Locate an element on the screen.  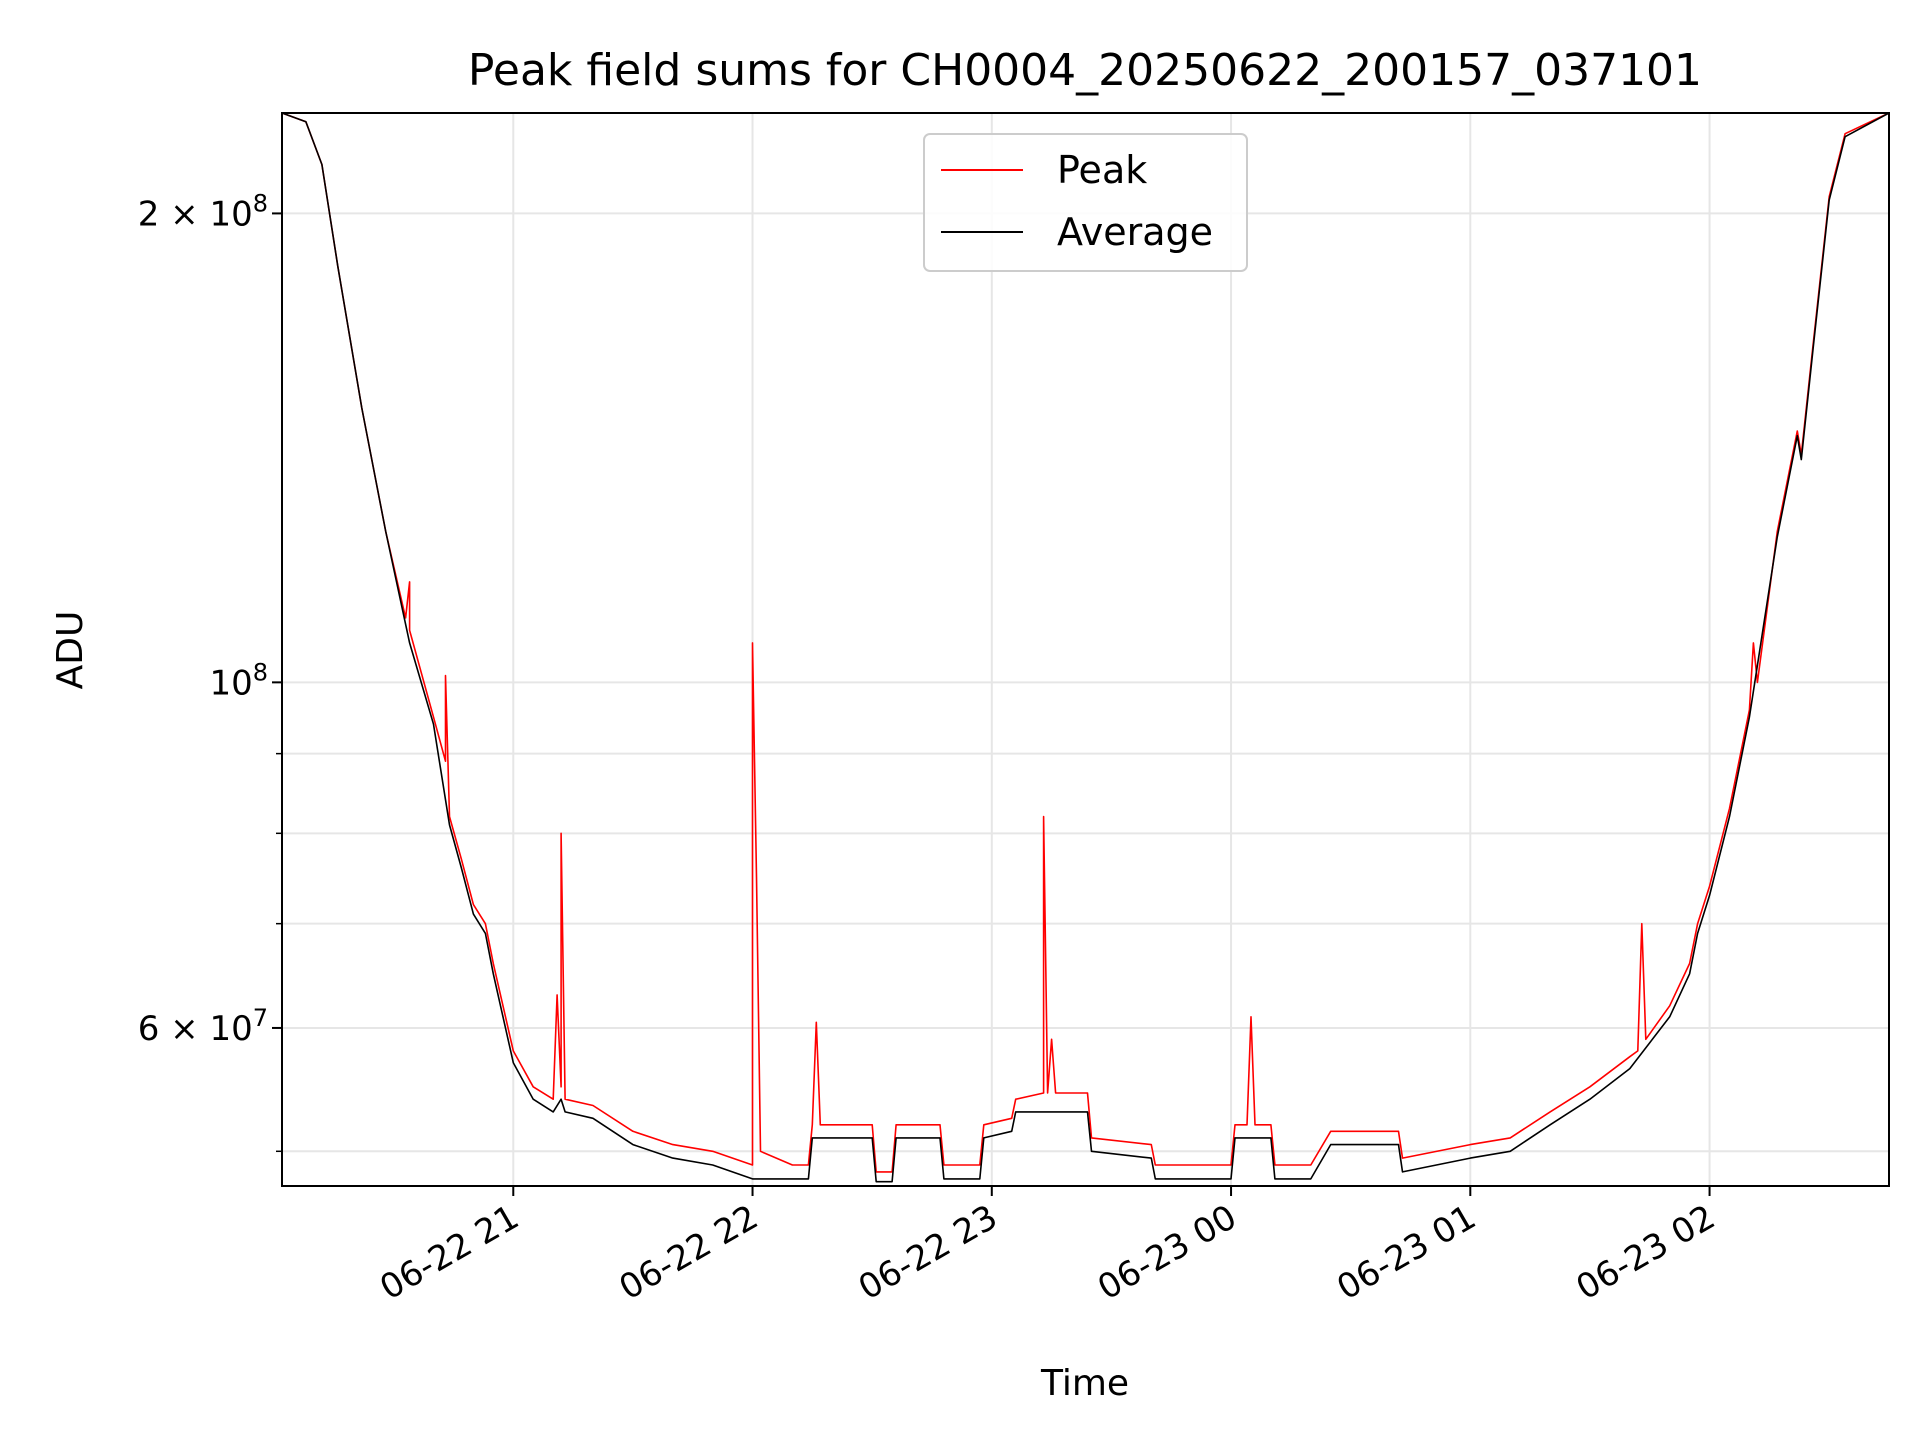
legend-frame is located at coordinates (1085, 202).